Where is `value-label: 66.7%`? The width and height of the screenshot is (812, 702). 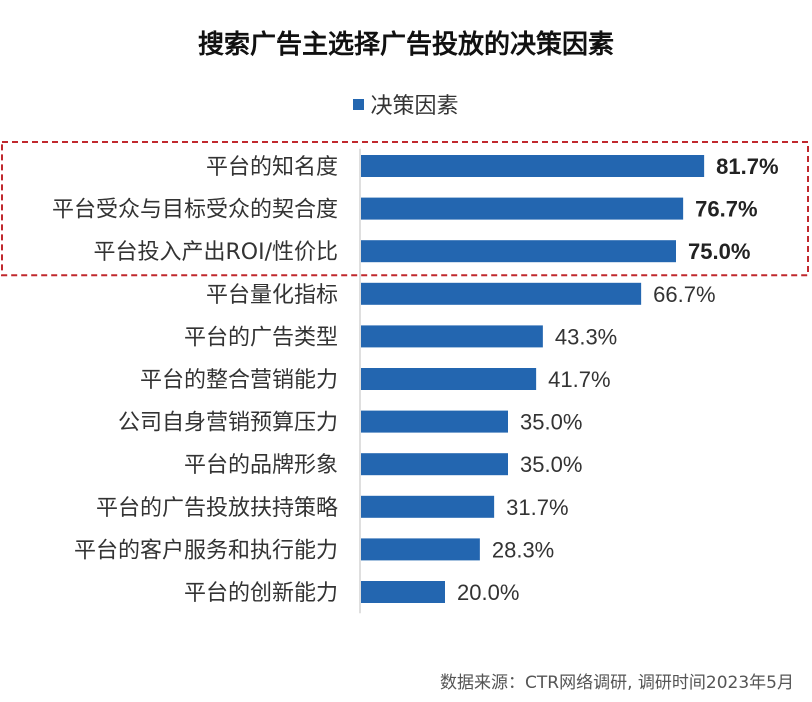
value-label: 66.7% is located at coordinates (684, 294).